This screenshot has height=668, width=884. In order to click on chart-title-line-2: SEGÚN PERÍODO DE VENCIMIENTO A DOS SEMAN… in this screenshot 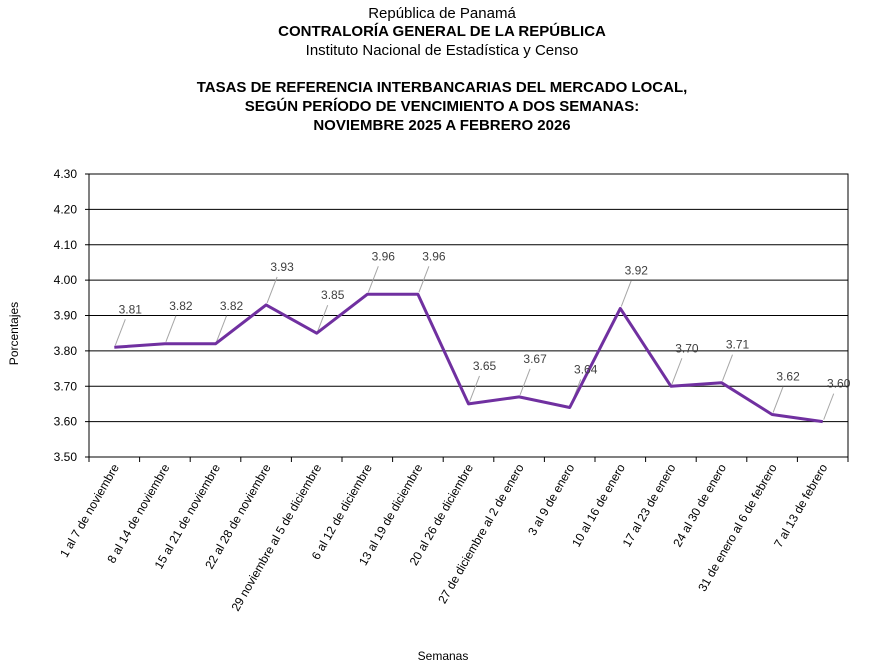, I will do `click(442, 106)`.